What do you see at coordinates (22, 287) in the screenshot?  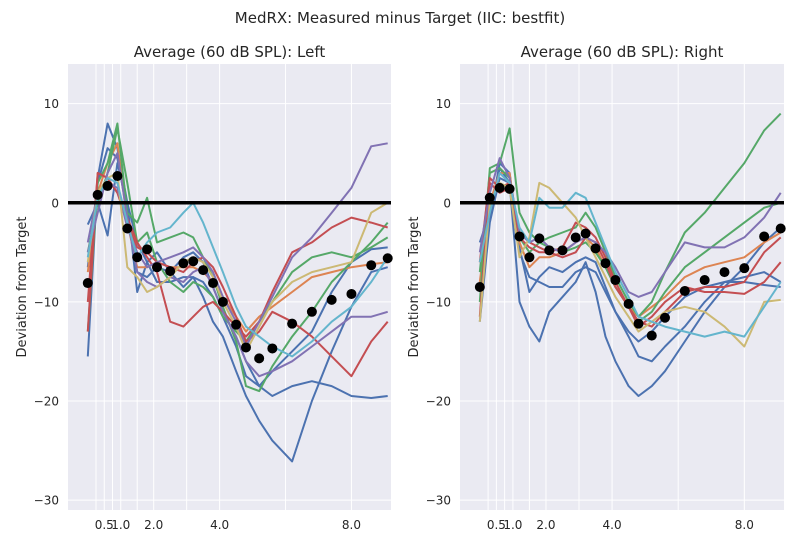 I see `left-y-axis-label: Deviation from Target` at bounding box center [22, 287].